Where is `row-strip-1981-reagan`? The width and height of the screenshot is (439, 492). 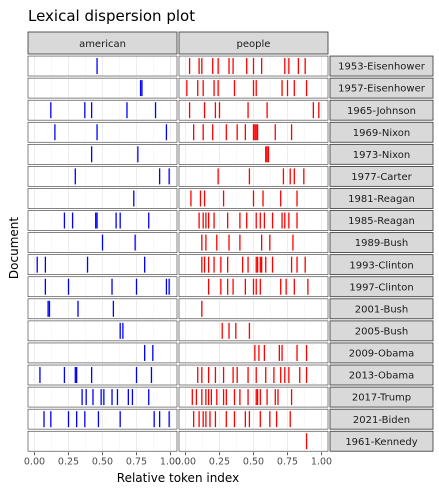 row-strip-1981-reagan is located at coordinates (381, 198).